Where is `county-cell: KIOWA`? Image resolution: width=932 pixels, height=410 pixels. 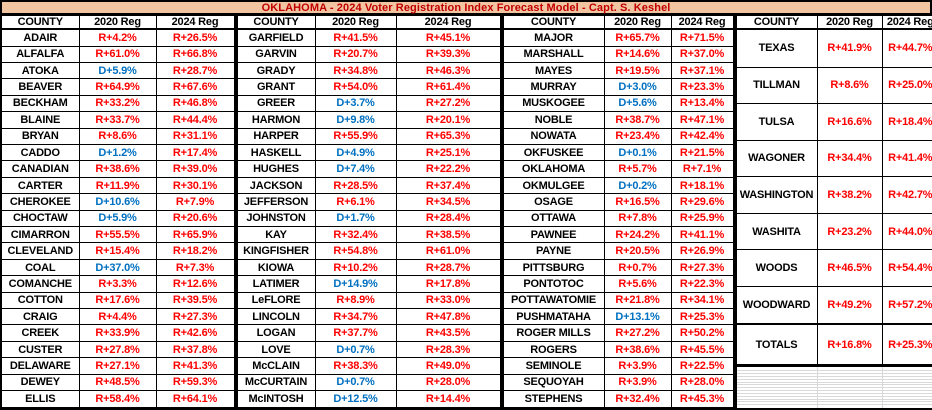
county-cell: KIOWA is located at coordinates (275, 267).